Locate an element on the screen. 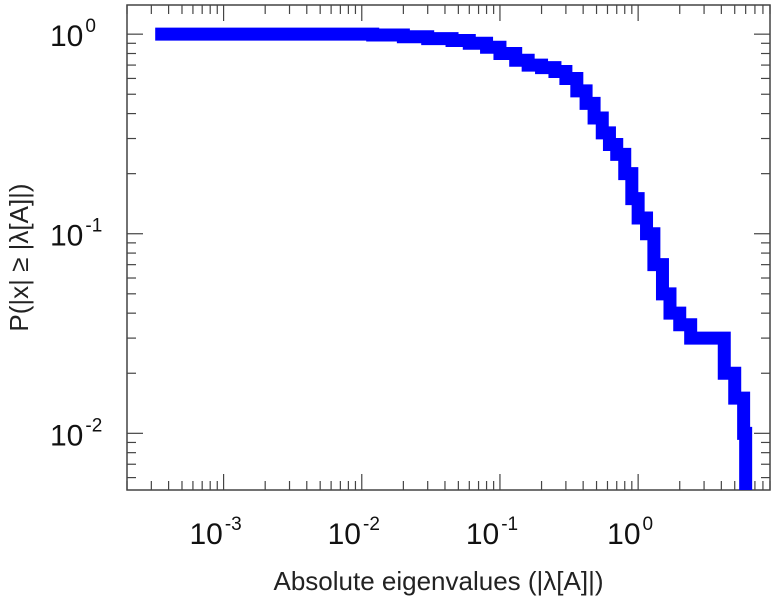 The width and height of the screenshot is (775, 600). x-tick-label: 10 0 is located at coordinates (630, 532).